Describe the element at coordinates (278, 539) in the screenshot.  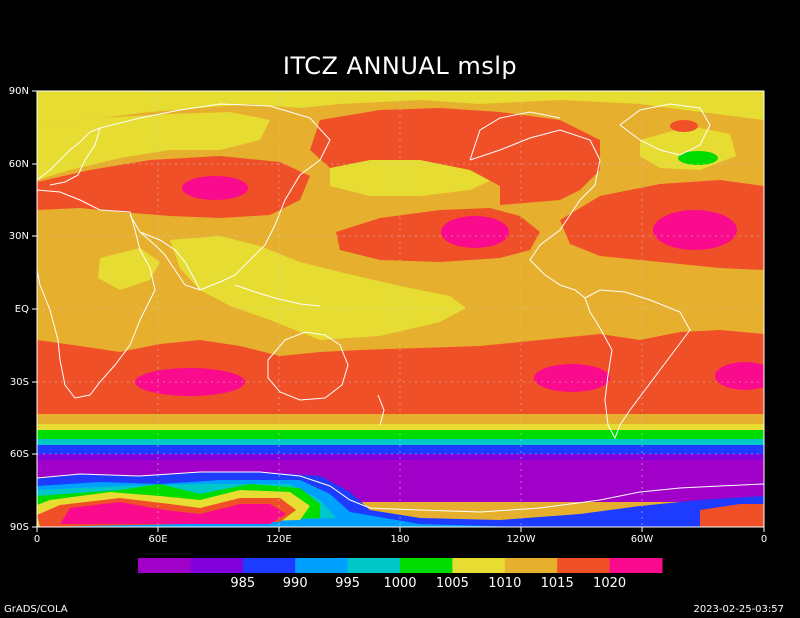
I see `x-tick-label: 120E` at that location.